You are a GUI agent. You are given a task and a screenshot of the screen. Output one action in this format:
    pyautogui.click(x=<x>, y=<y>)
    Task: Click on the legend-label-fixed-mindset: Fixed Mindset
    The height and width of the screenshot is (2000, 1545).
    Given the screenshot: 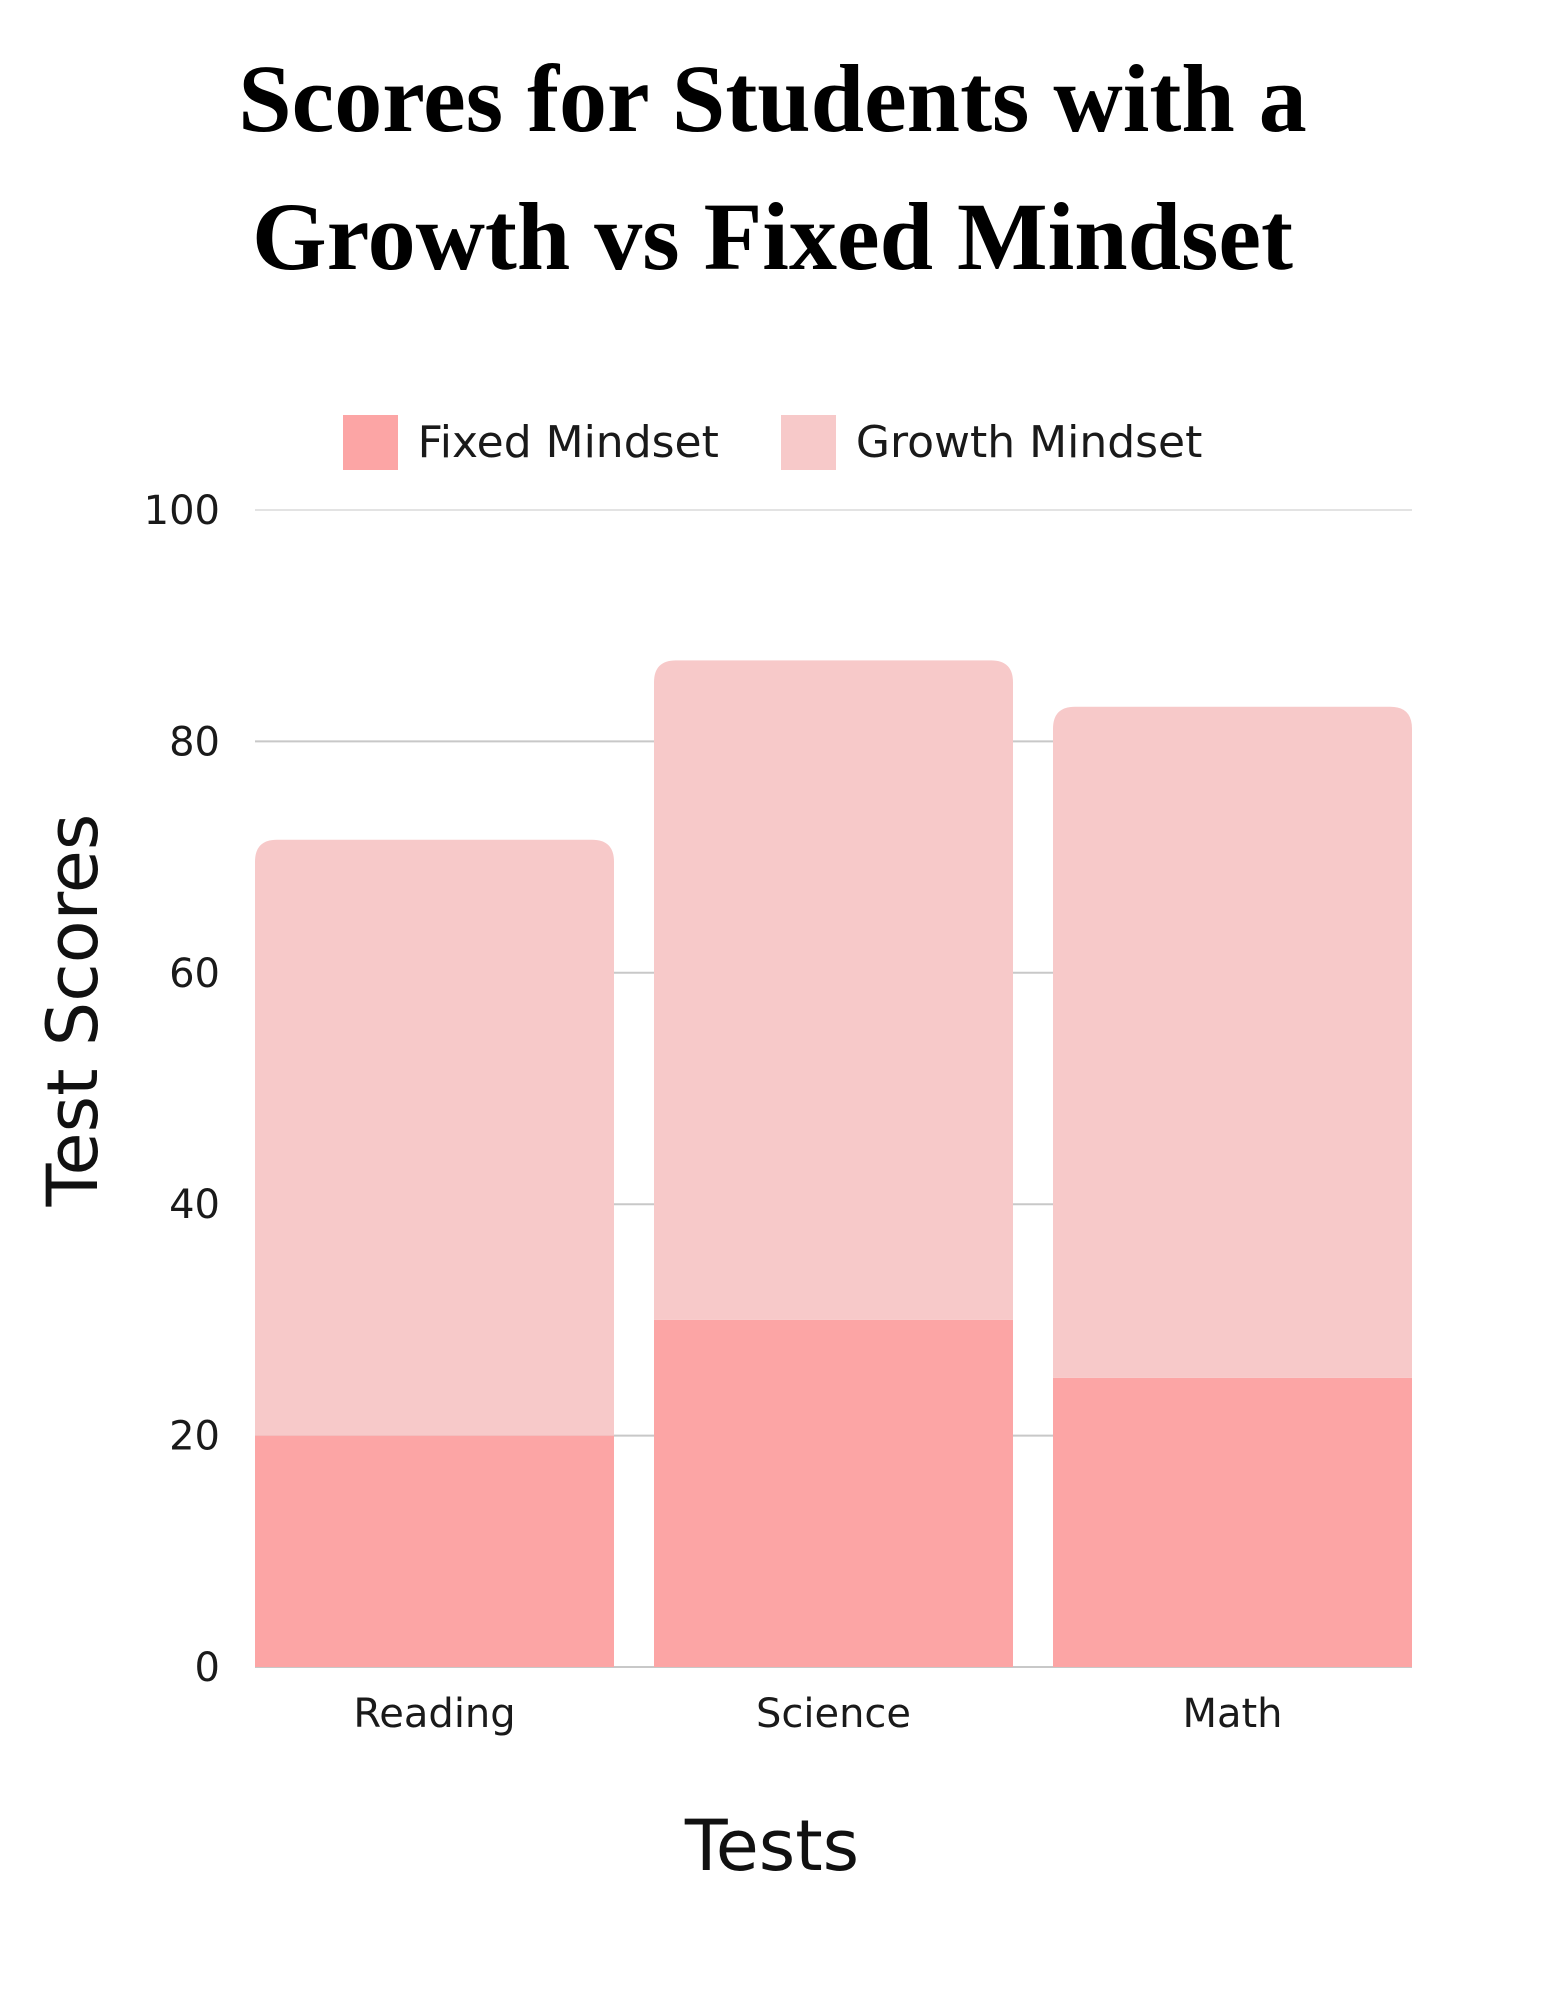 What is the action you would take?
    pyautogui.click(x=568, y=442)
    